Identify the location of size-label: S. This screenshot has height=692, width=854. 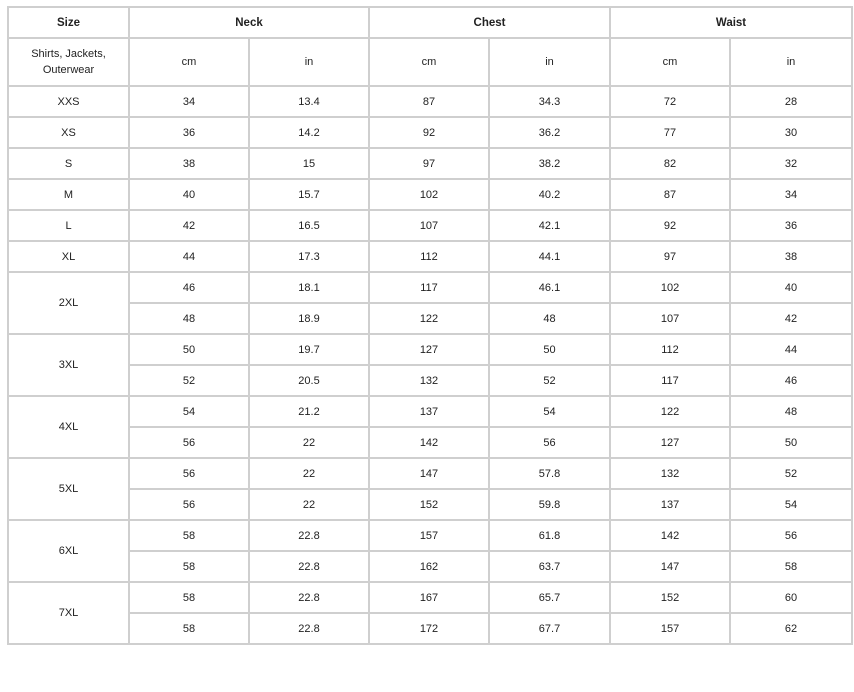
(68, 163).